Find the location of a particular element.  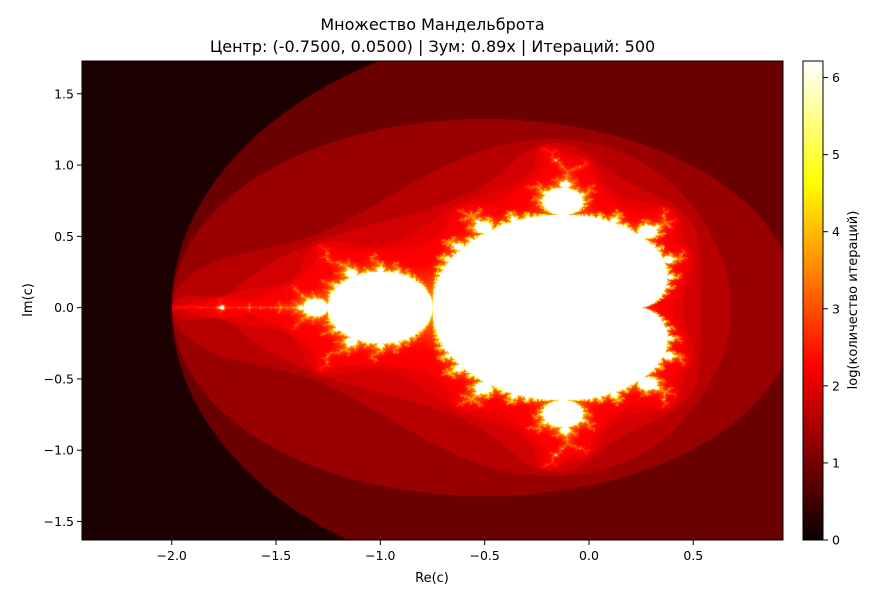

y-tick-label: 1.5 is located at coordinates (64, 93).